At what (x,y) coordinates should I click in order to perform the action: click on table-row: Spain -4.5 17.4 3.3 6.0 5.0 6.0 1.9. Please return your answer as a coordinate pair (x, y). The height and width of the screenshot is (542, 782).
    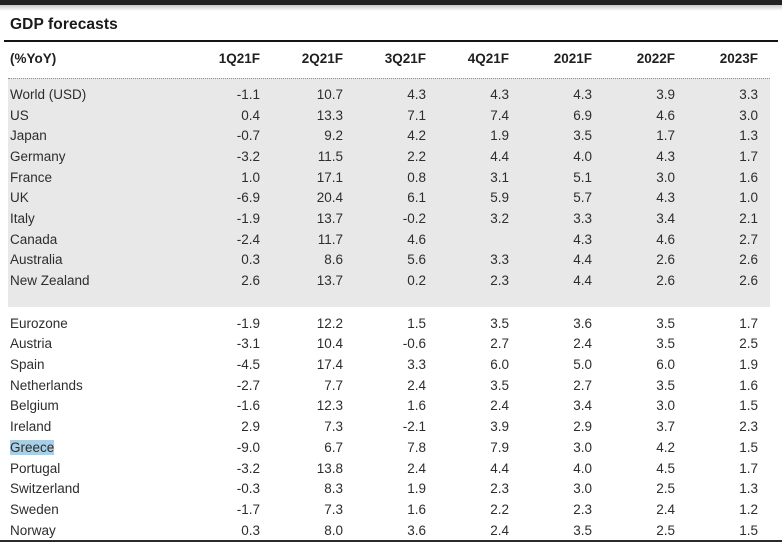
    Looking at the image, I should click on (389, 364).